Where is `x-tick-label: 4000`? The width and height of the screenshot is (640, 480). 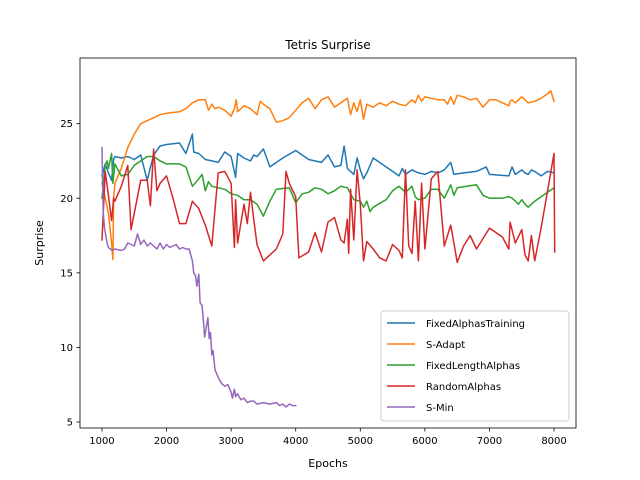
x-tick-label: 4000 is located at coordinates (295, 441).